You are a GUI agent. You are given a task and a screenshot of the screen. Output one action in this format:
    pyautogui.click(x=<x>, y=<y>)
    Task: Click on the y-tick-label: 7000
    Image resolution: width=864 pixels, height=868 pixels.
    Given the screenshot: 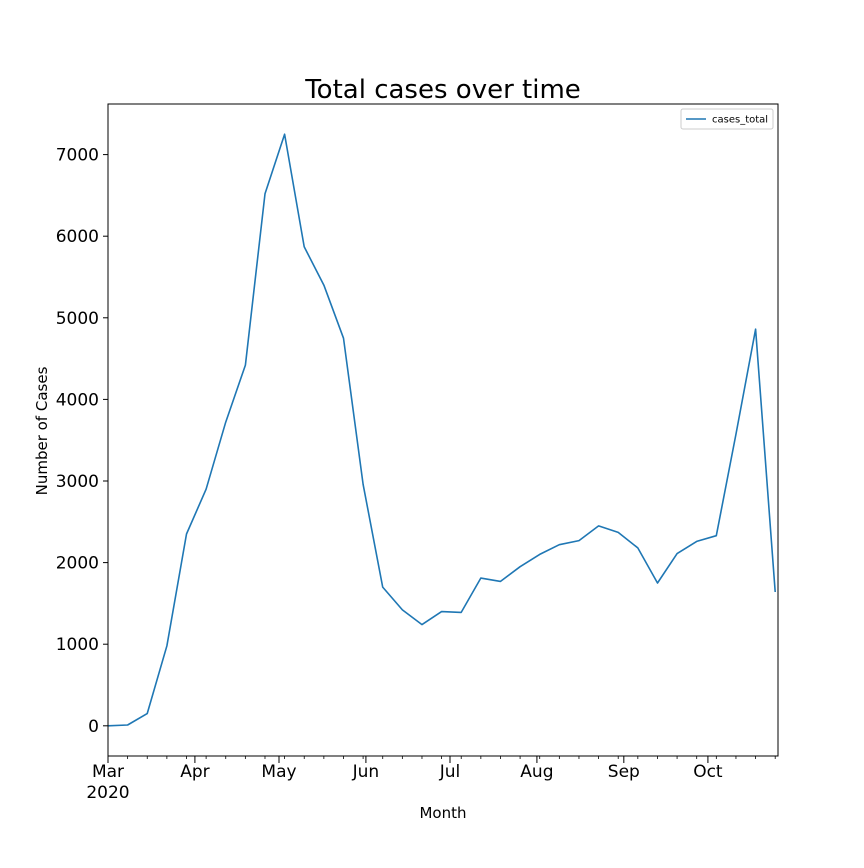 What is the action you would take?
    pyautogui.click(x=77, y=156)
    